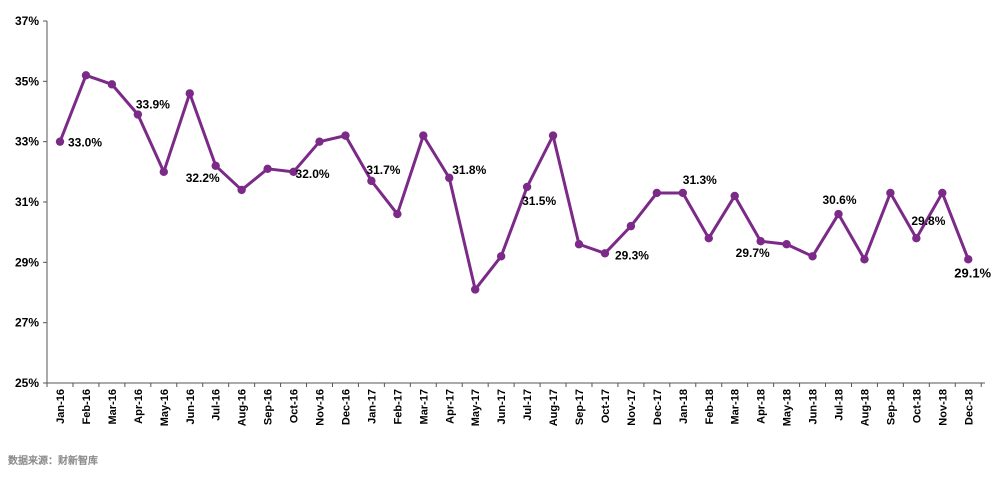 This screenshot has width=1005, height=479. What do you see at coordinates (972, 272) in the screenshot?
I see `data-label: 29.1%` at bounding box center [972, 272].